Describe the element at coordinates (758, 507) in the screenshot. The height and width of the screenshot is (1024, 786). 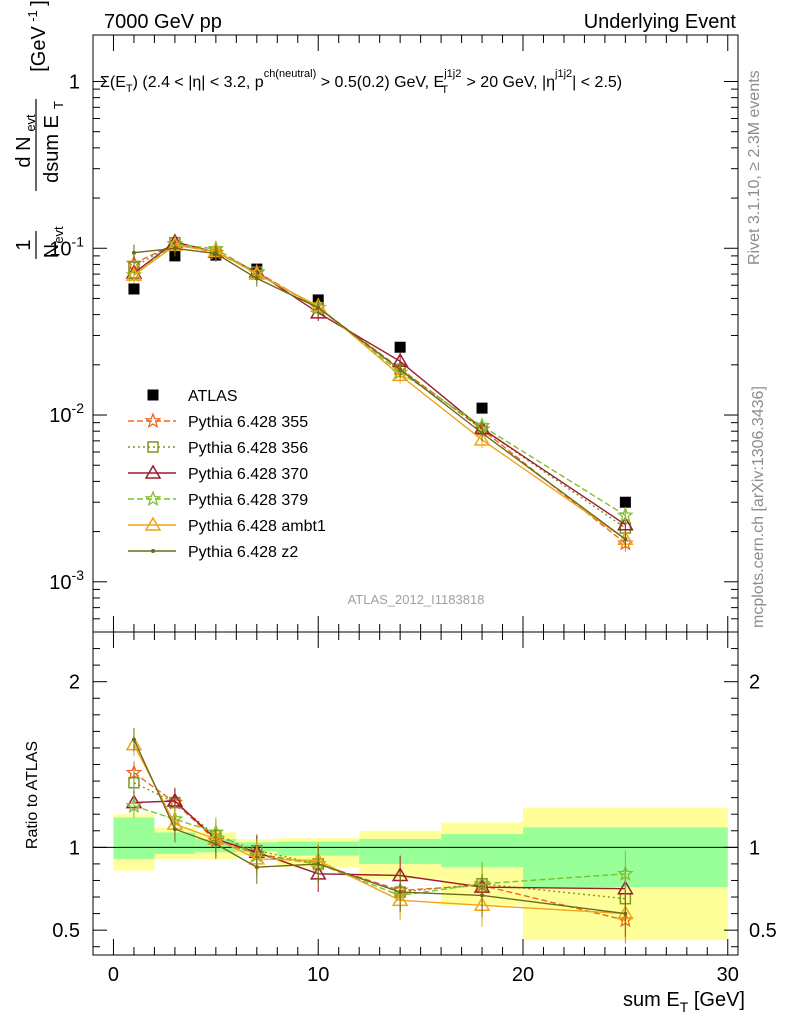
I see `mcplots-label: mcplots.cern.ch [arXiv:1306.3436]` at that location.